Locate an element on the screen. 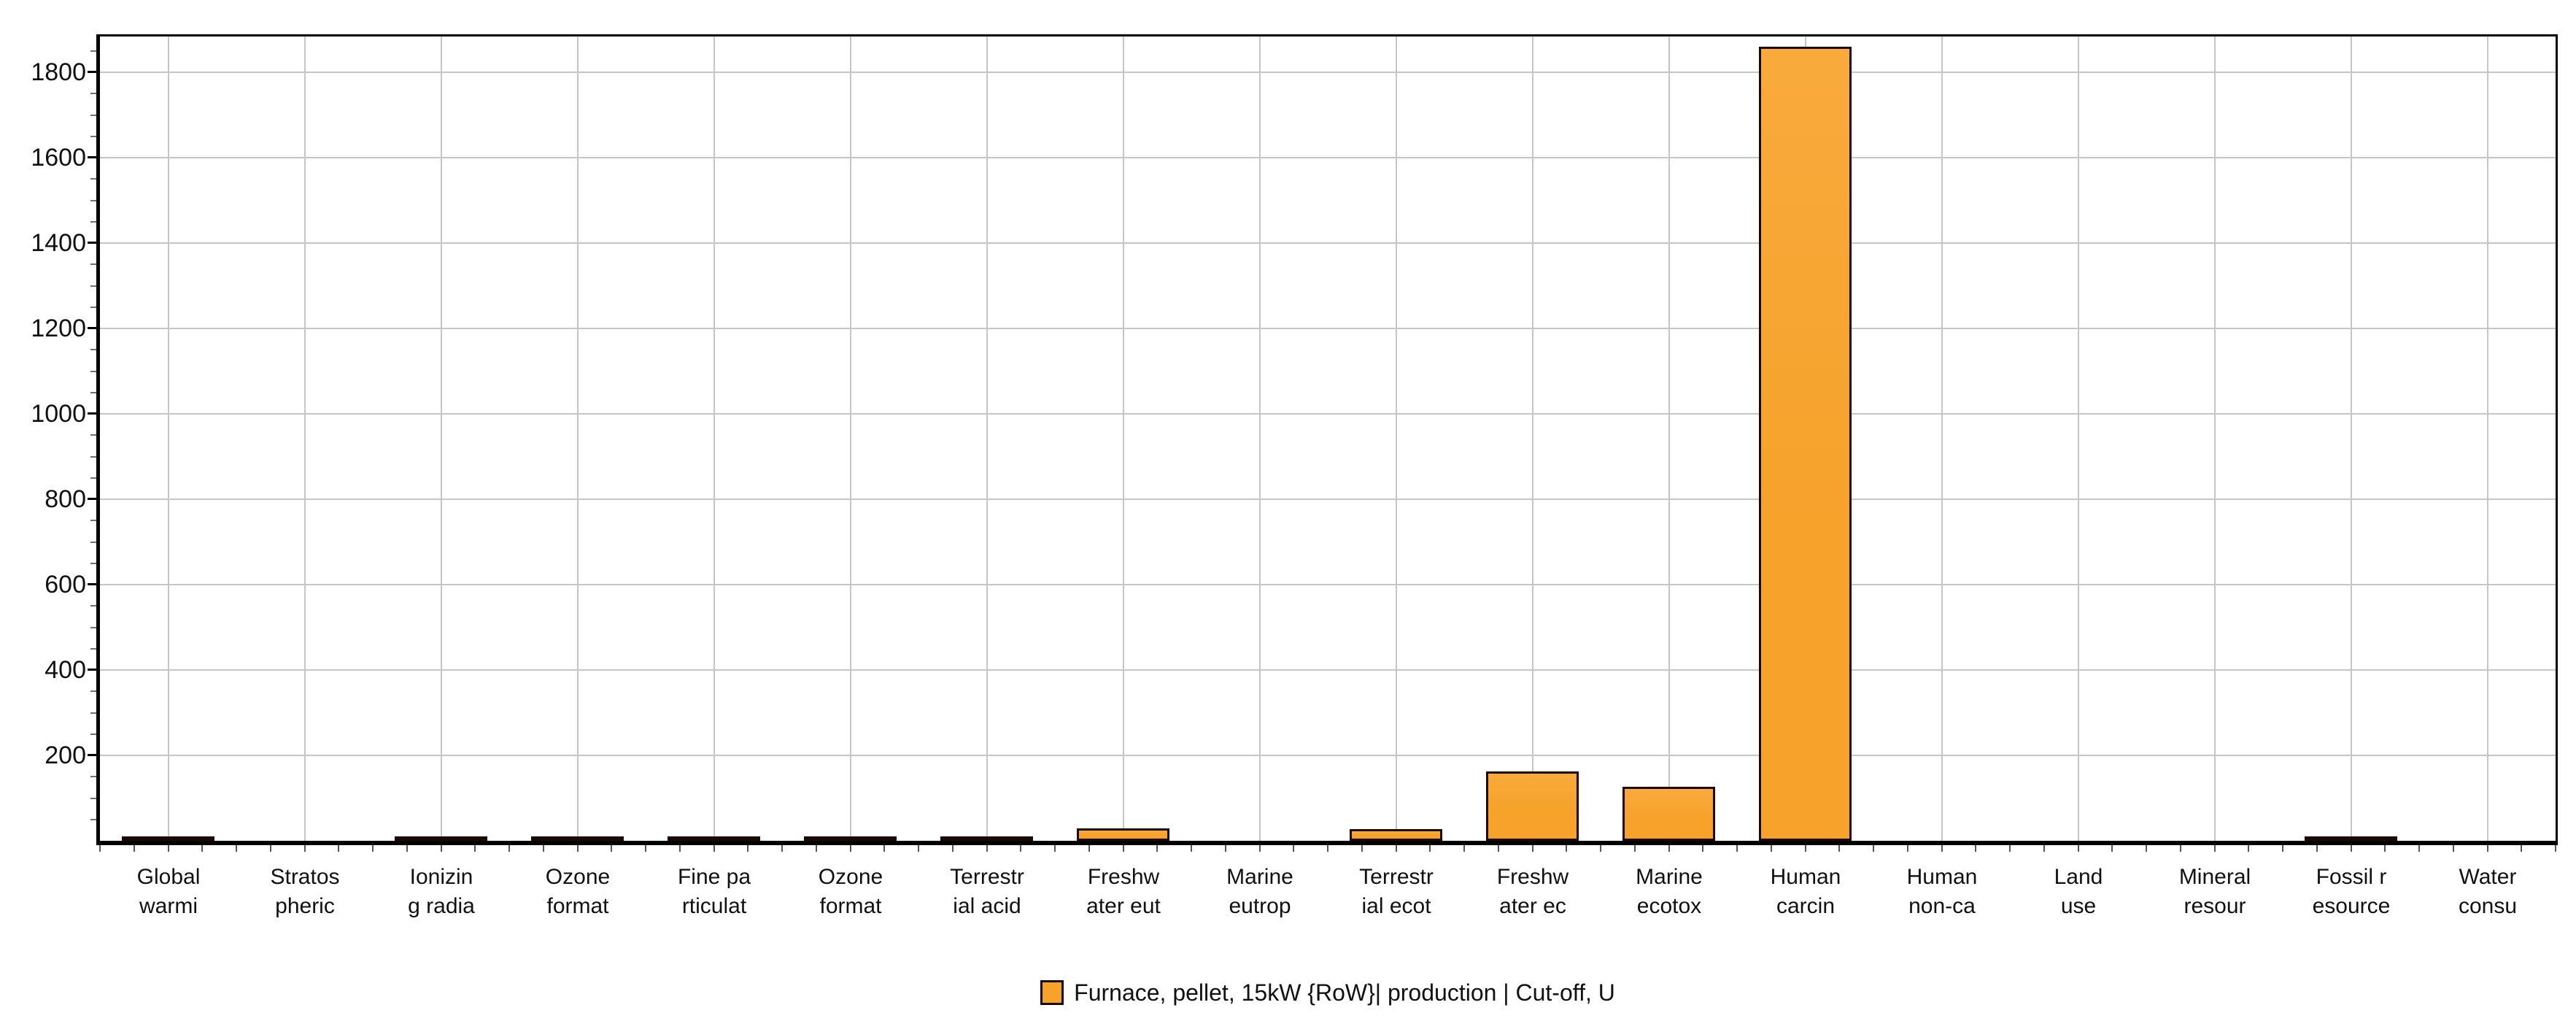  y-axis-tick-label: 1400 is located at coordinates (58, 243).